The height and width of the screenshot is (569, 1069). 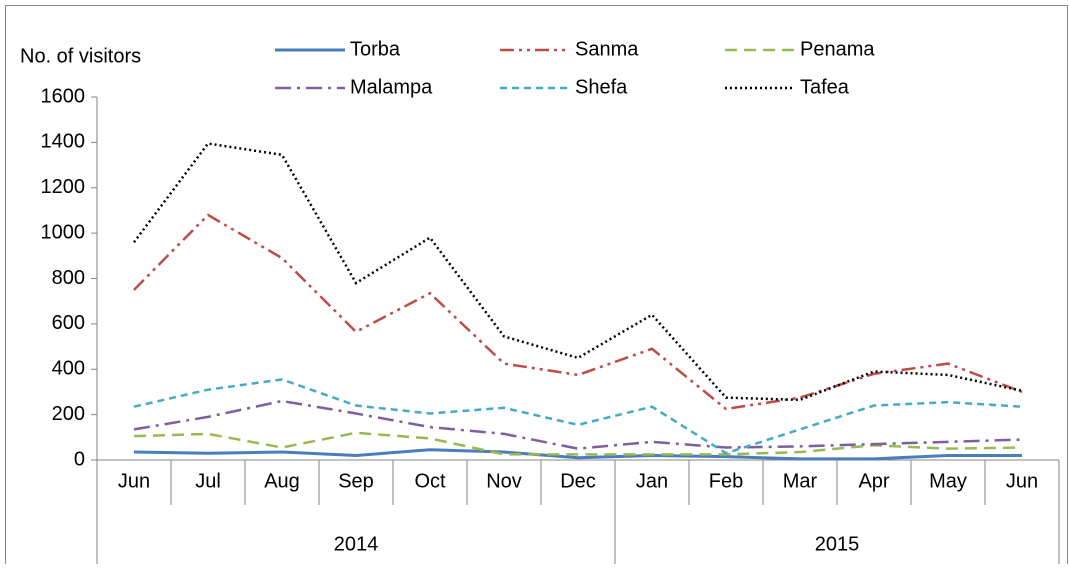 I want to click on y-tick-label: 800, so click(x=68, y=278).